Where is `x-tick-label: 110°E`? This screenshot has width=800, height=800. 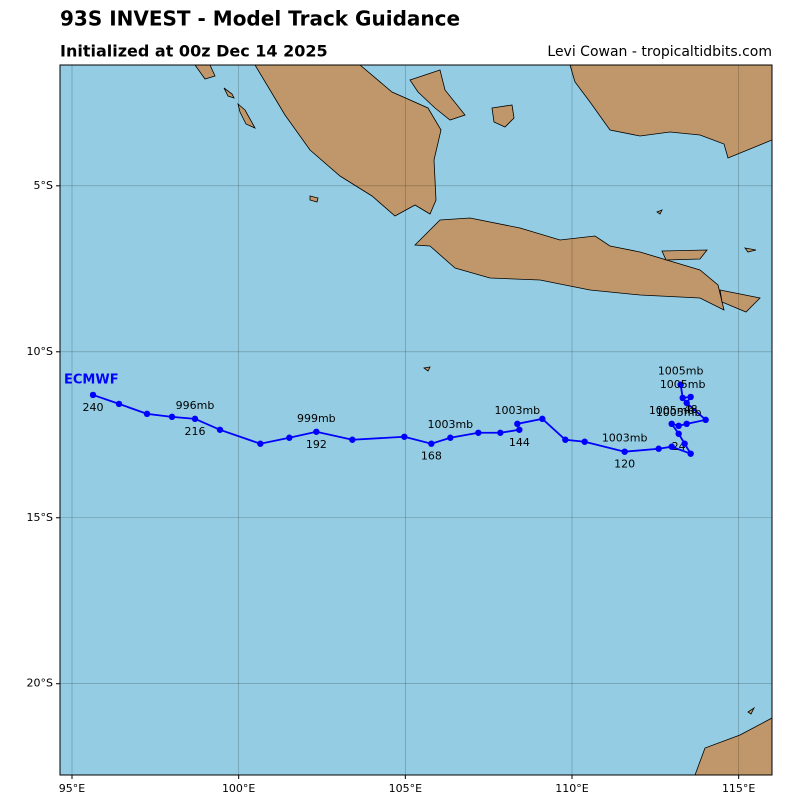 x-tick-label: 110°E is located at coordinates (571, 788).